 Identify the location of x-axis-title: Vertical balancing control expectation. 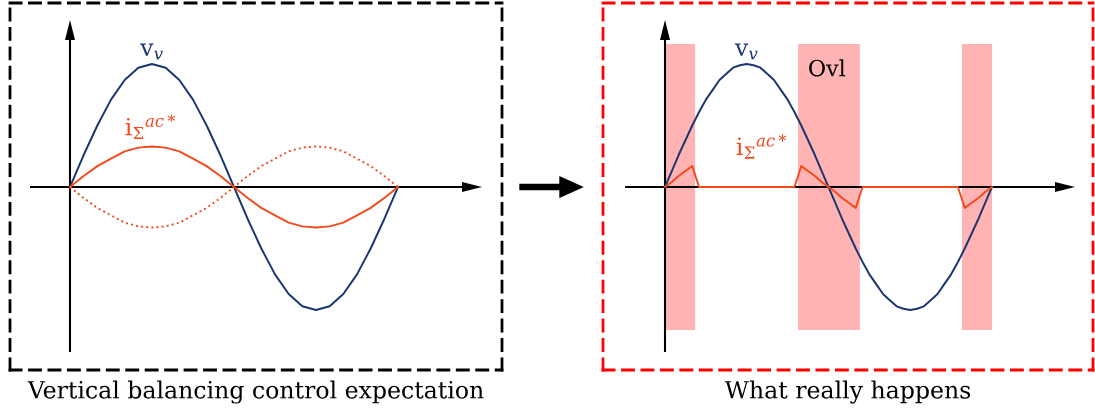
(255, 392).